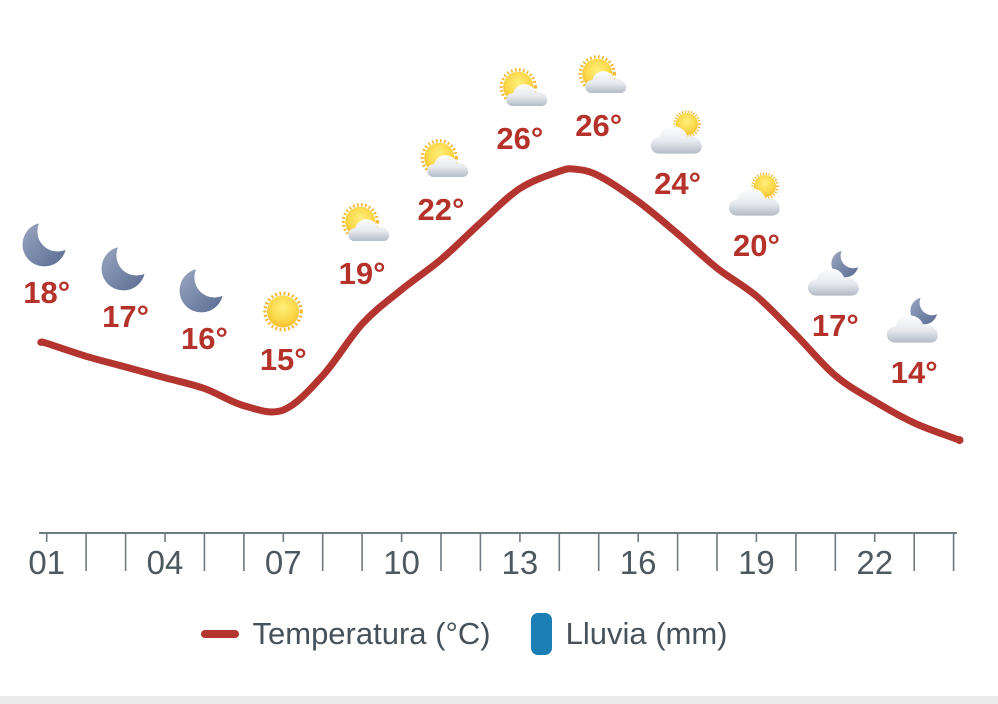 Image resolution: width=998 pixels, height=704 pixels. I want to click on axis-label-10: 10, so click(401, 562).